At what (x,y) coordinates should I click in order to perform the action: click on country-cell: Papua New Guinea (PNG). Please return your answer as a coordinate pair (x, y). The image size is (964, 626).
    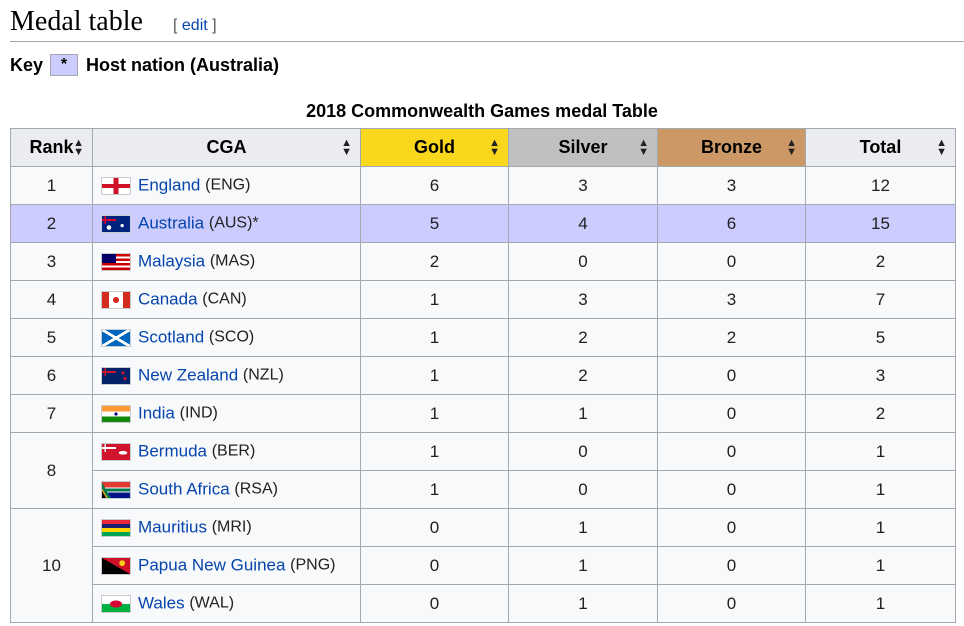
    Looking at the image, I should click on (226, 565).